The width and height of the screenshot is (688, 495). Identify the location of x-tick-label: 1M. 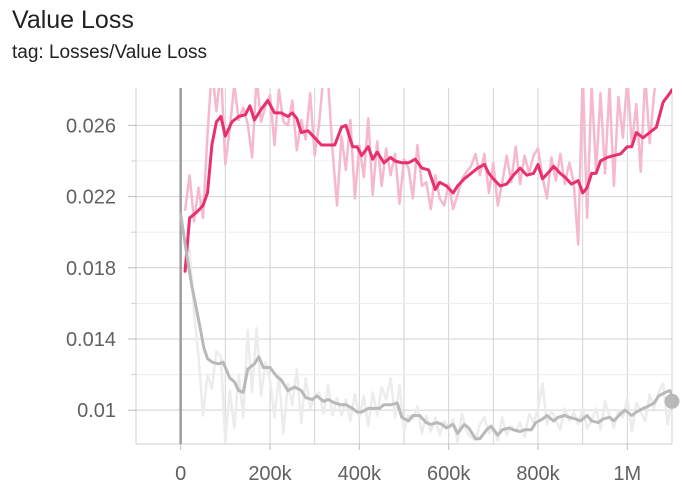
(627, 474).